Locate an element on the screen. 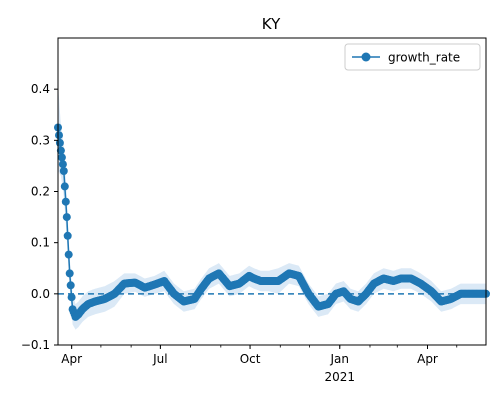 The height and width of the screenshot is (400, 500). legend: growth_rate is located at coordinates (412, 57).